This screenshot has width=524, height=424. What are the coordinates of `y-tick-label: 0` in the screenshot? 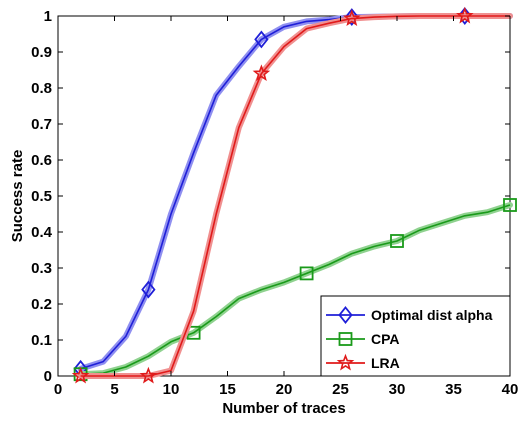 It's located at (48, 376).